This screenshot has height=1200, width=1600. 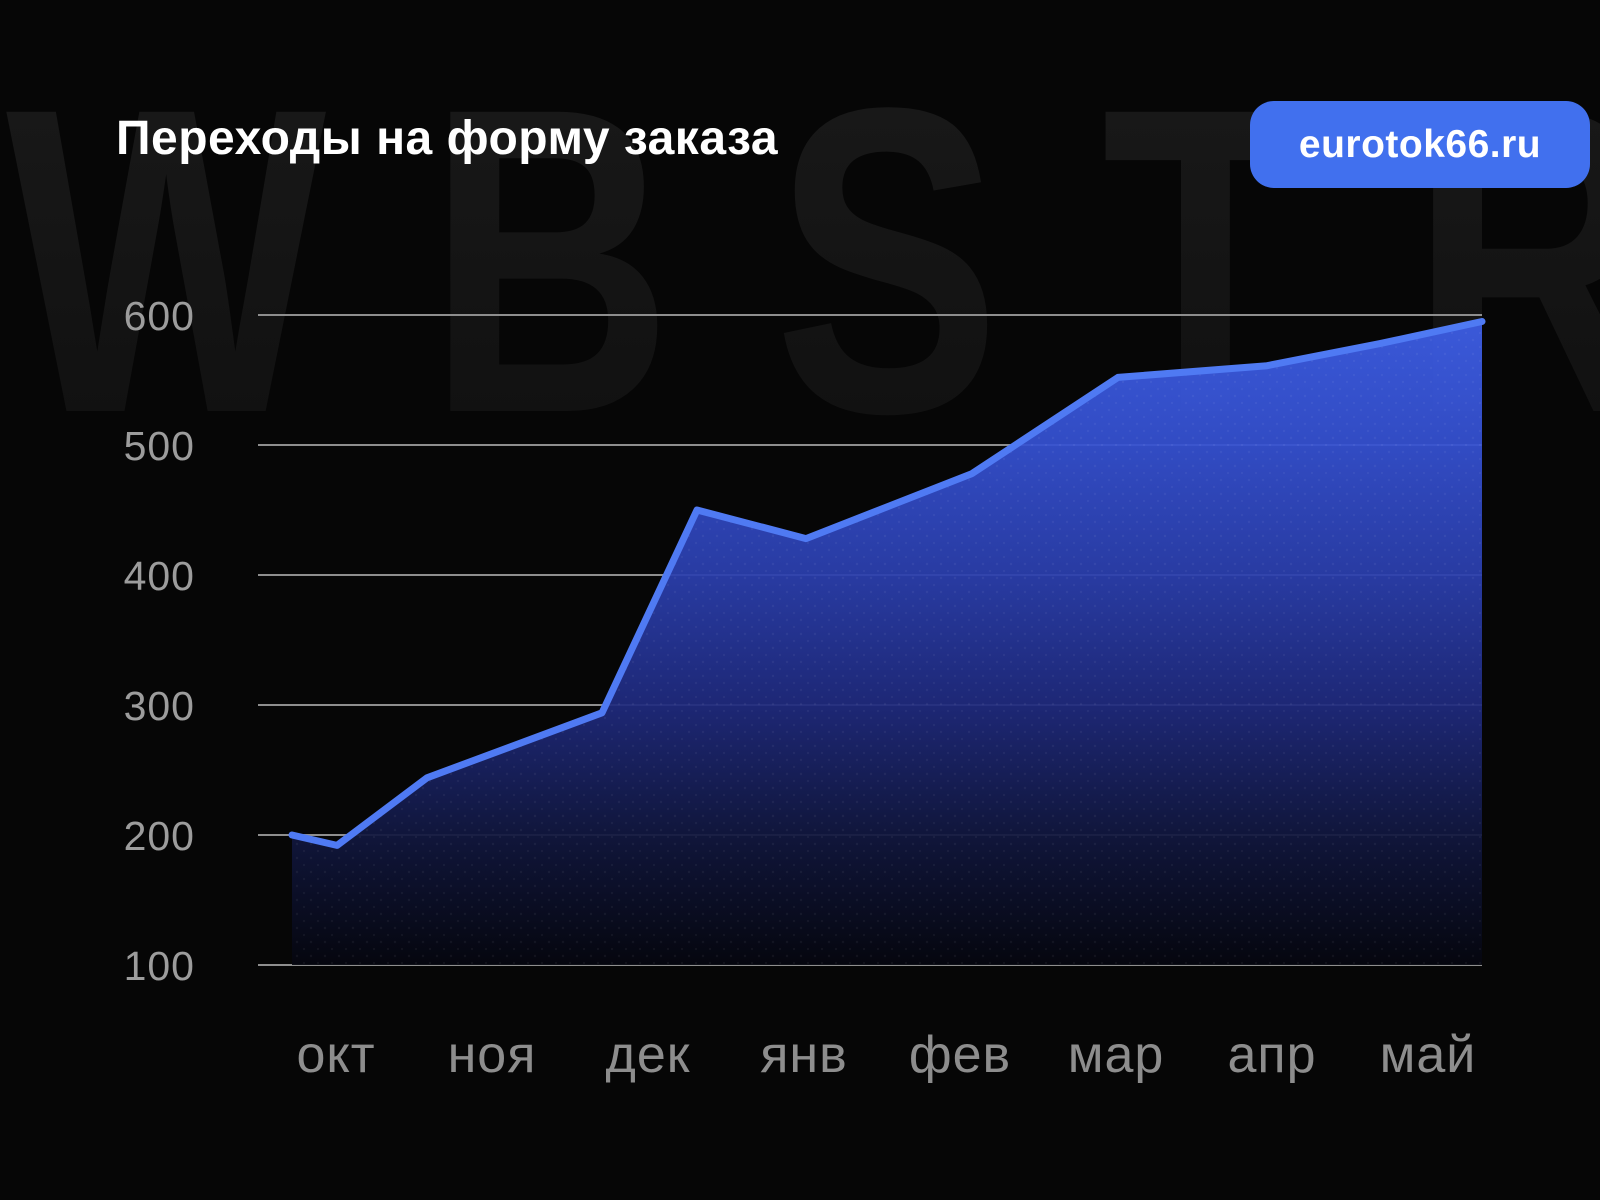 What do you see at coordinates (1272, 1055) in the screenshot?
I see `x-axis-label-апр: апр` at bounding box center [1272, 1055].